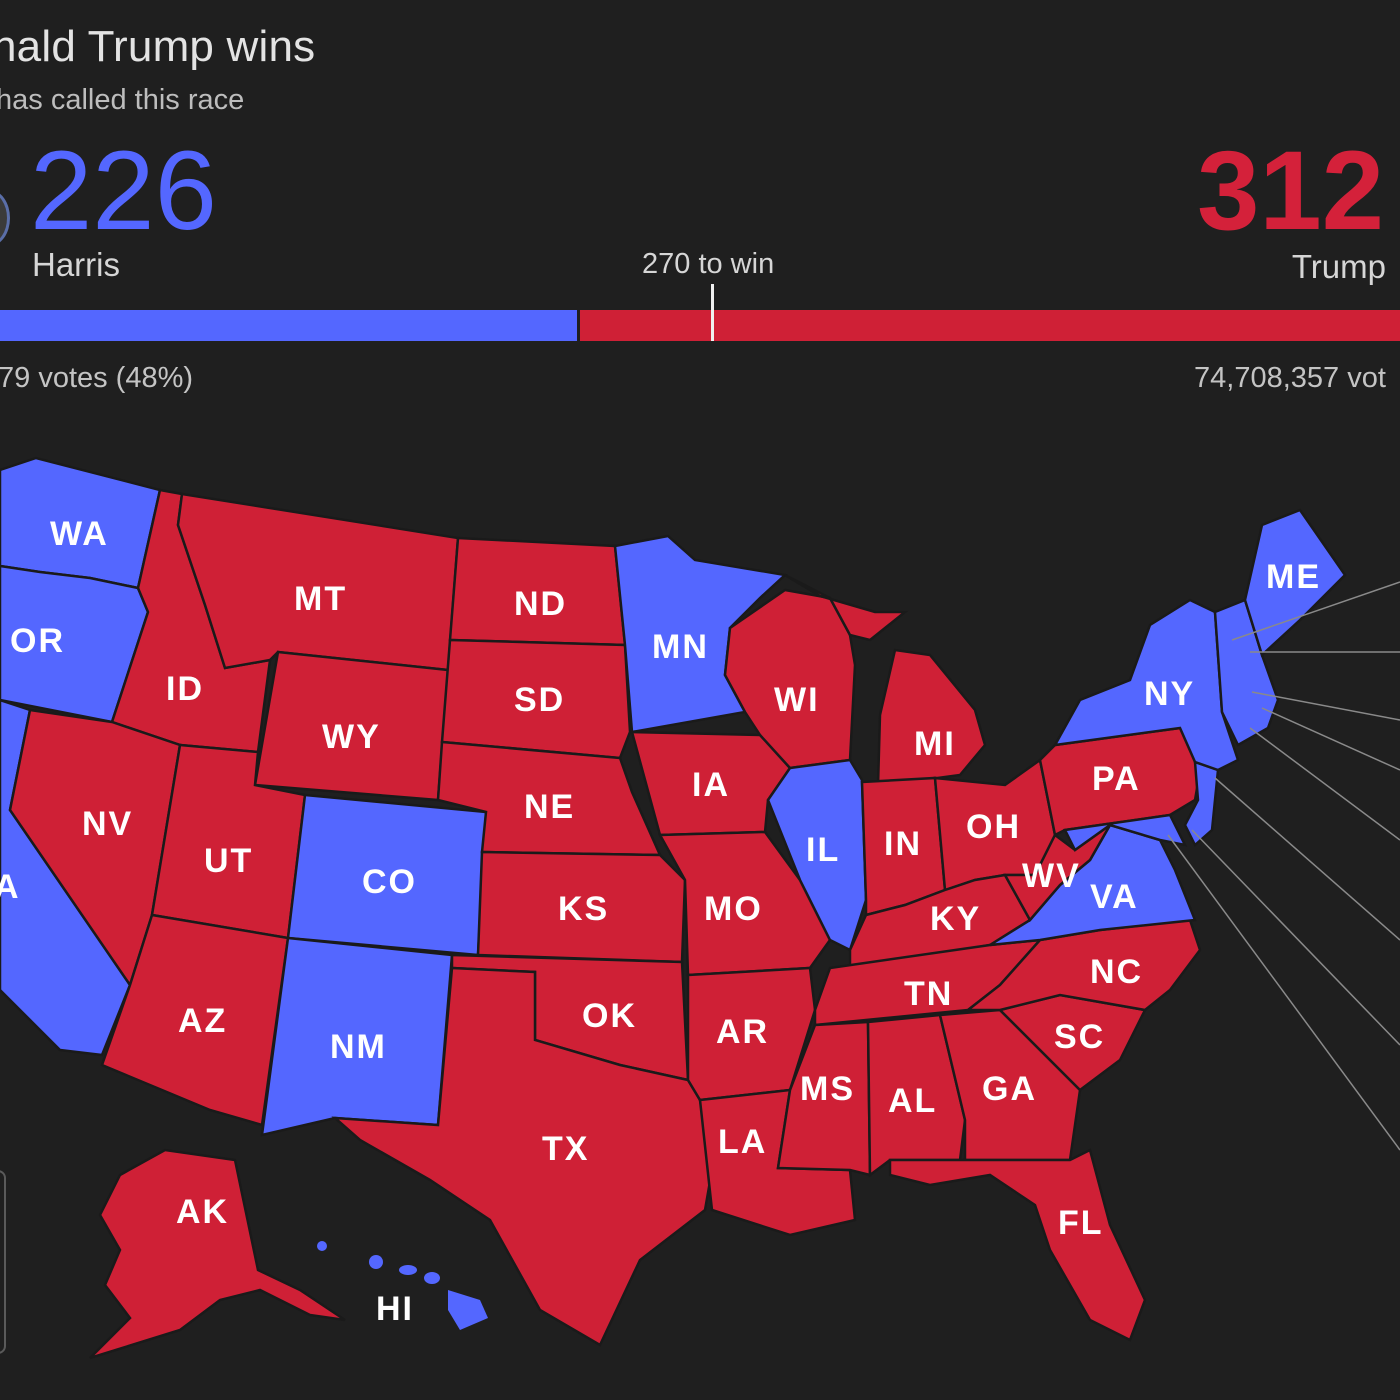  Describe the element at coordinates (1290, 378) in the screenshot. I see `trump-popular-votes: 74,708,357 vot` at that location.